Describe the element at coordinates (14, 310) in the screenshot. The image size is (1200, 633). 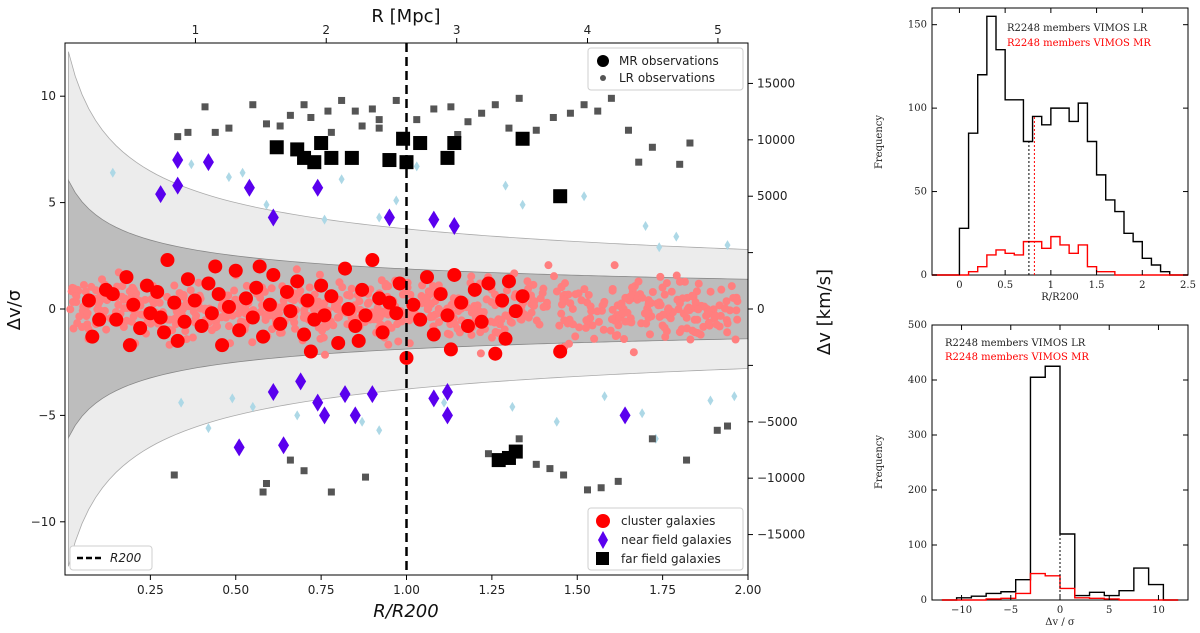
I see `y-axis-label: Δv/σ` at that location.